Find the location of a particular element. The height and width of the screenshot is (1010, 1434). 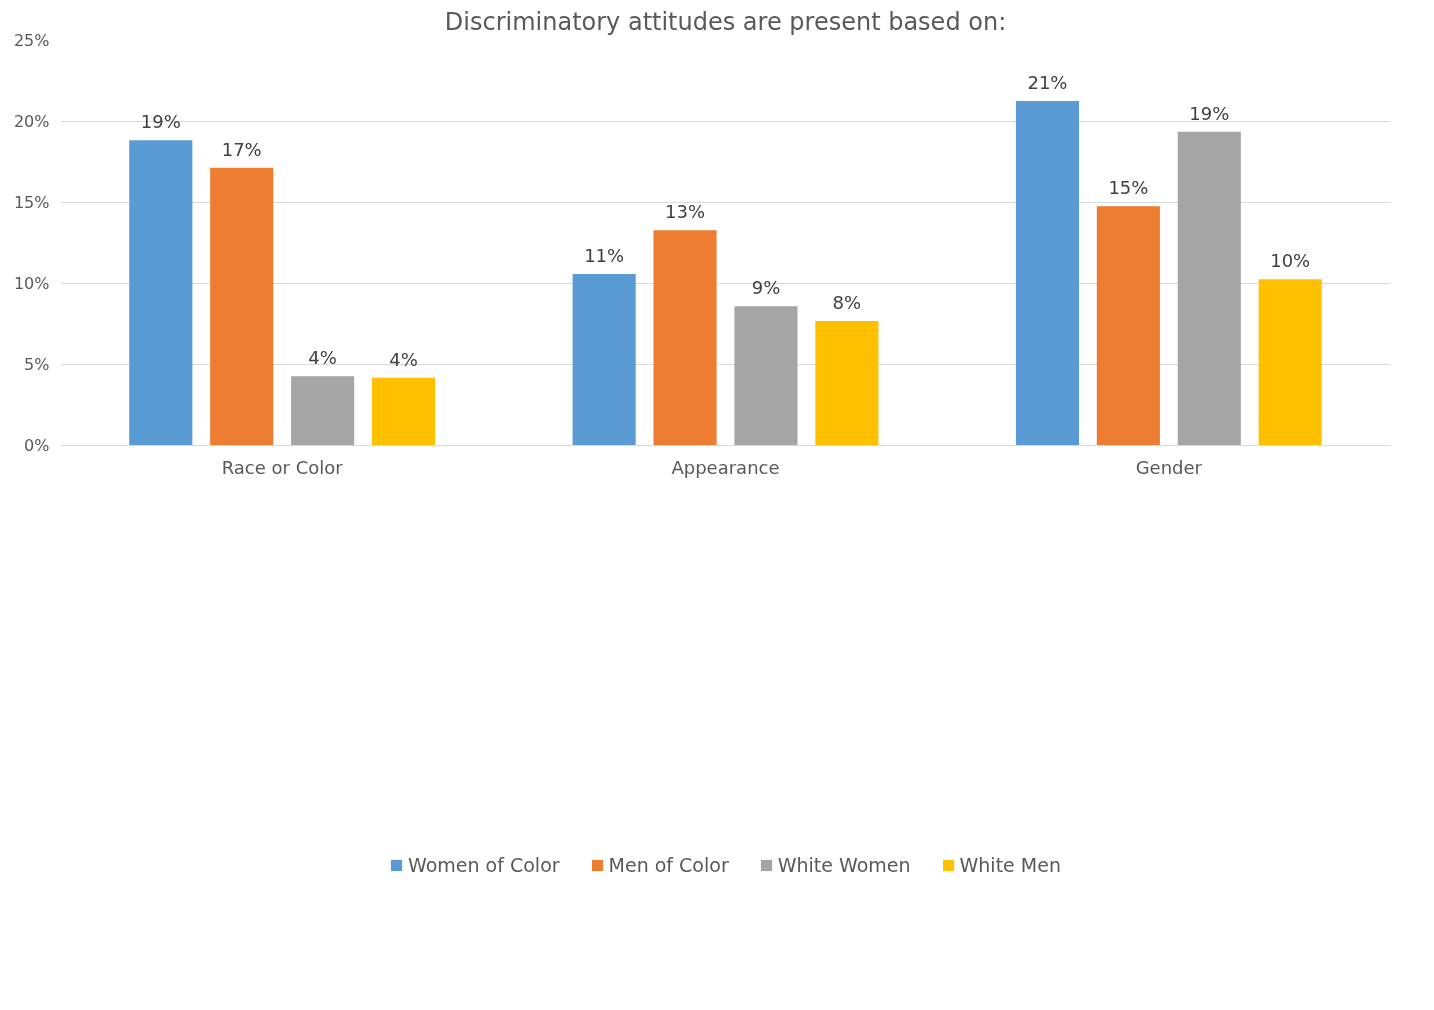

x-tick-label: Appearance is located at coordinates (725, 467).